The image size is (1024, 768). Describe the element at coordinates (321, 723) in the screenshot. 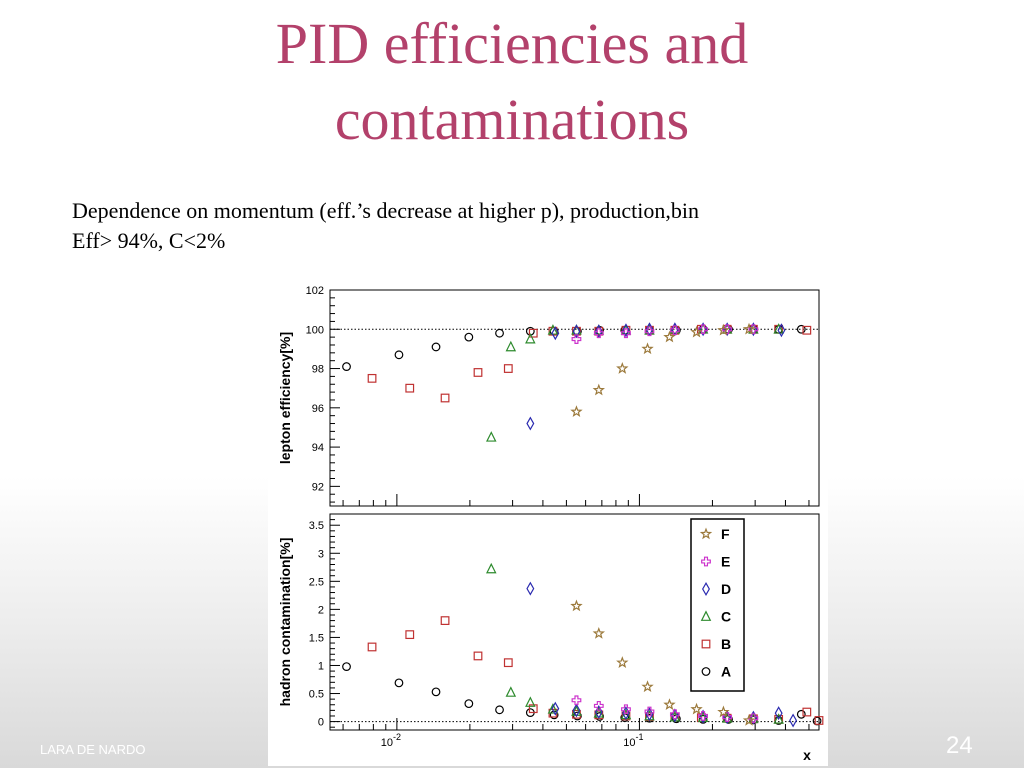

I see `y-tick-label: 0` at that location.